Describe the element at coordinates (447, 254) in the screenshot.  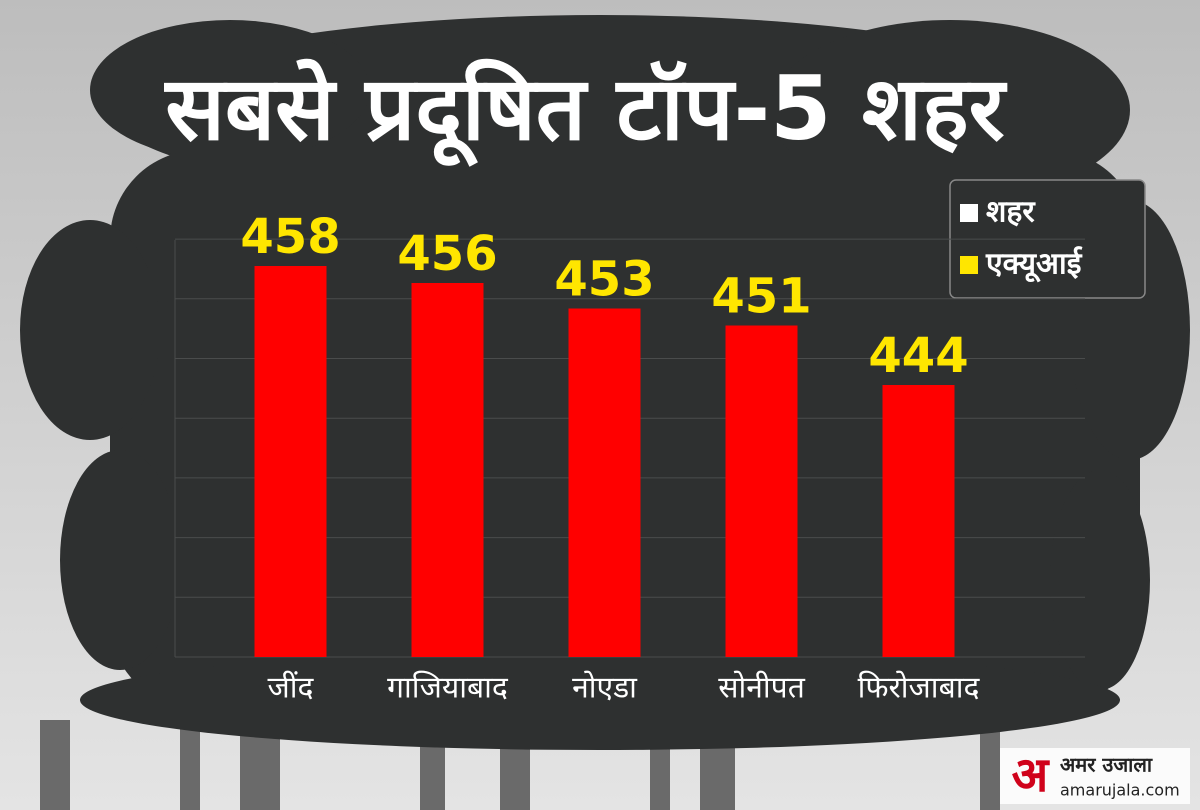
I see `value-label: 456` at that location.